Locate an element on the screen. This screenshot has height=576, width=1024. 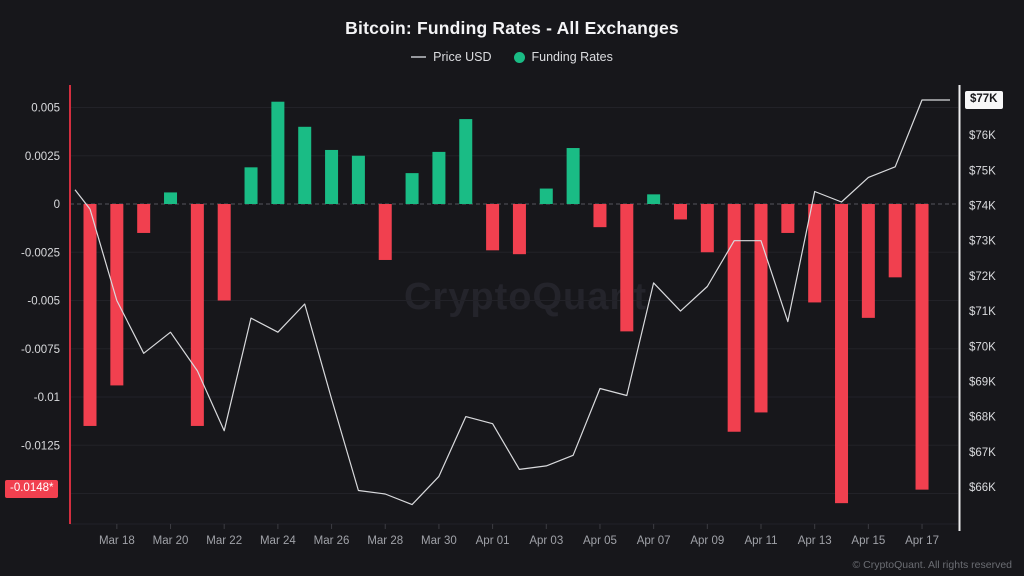
right-axis-tick-label: $73K is located at coordinates (982, 242).